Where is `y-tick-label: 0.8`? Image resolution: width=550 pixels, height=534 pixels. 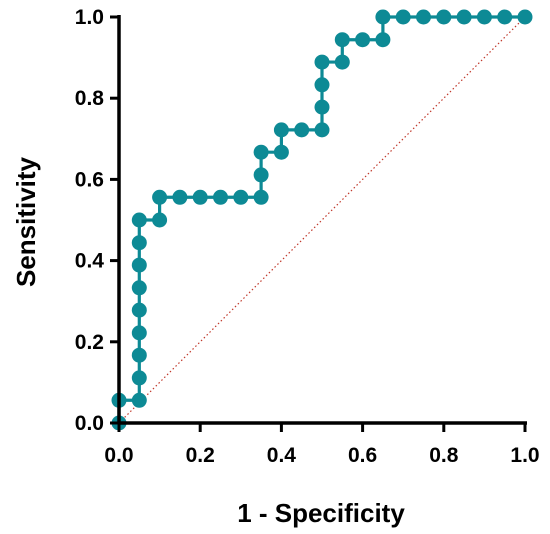 y-tick-label: 0.8 is located at coordinates (90, 98).